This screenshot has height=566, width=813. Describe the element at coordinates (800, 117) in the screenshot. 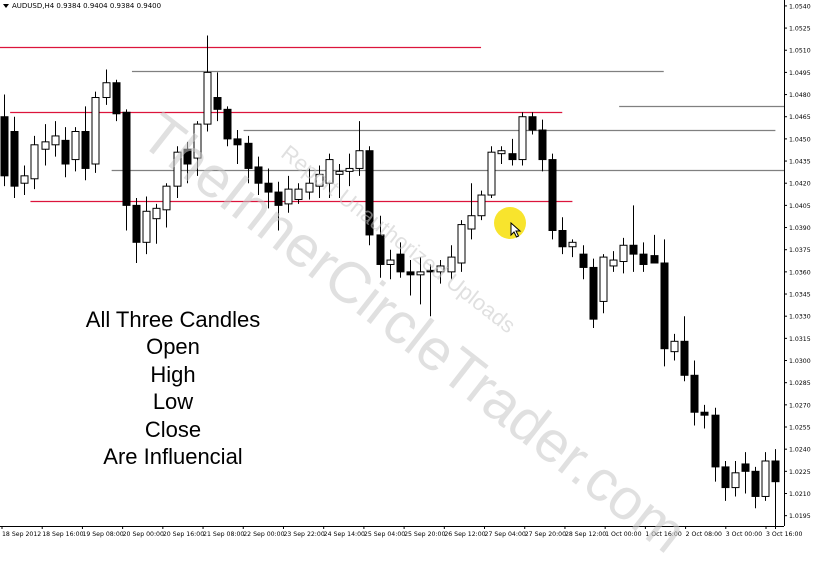

I see `price-tick-label: 1.0465` at that location.